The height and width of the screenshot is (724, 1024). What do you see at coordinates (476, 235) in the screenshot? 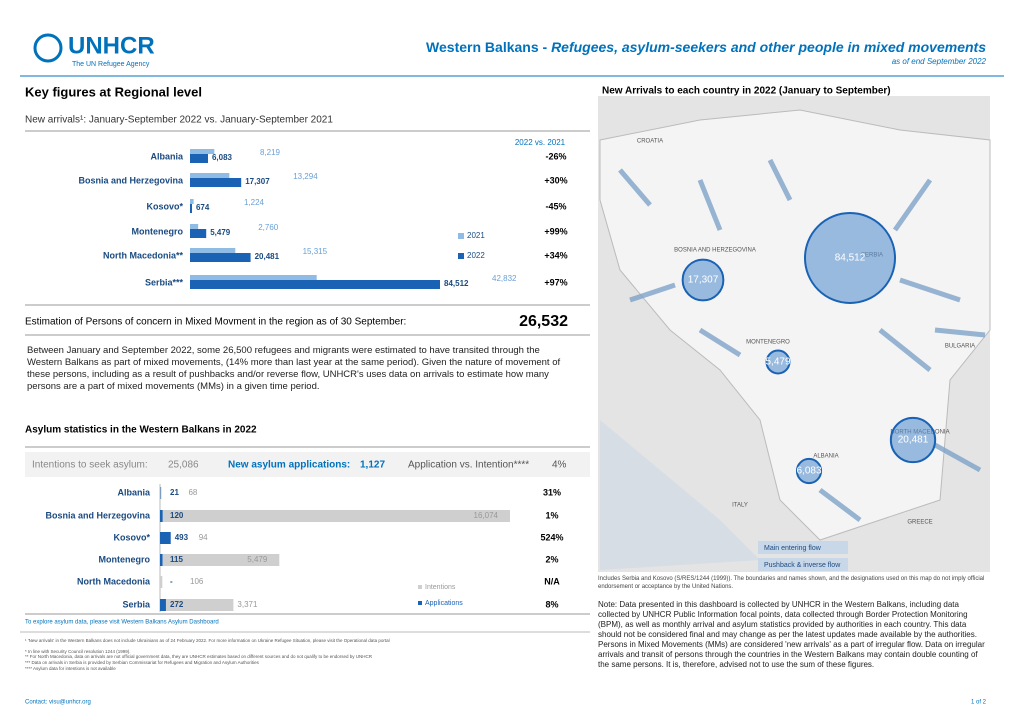
I see `legend-entry: 2021` at bounding box center [476, 235].